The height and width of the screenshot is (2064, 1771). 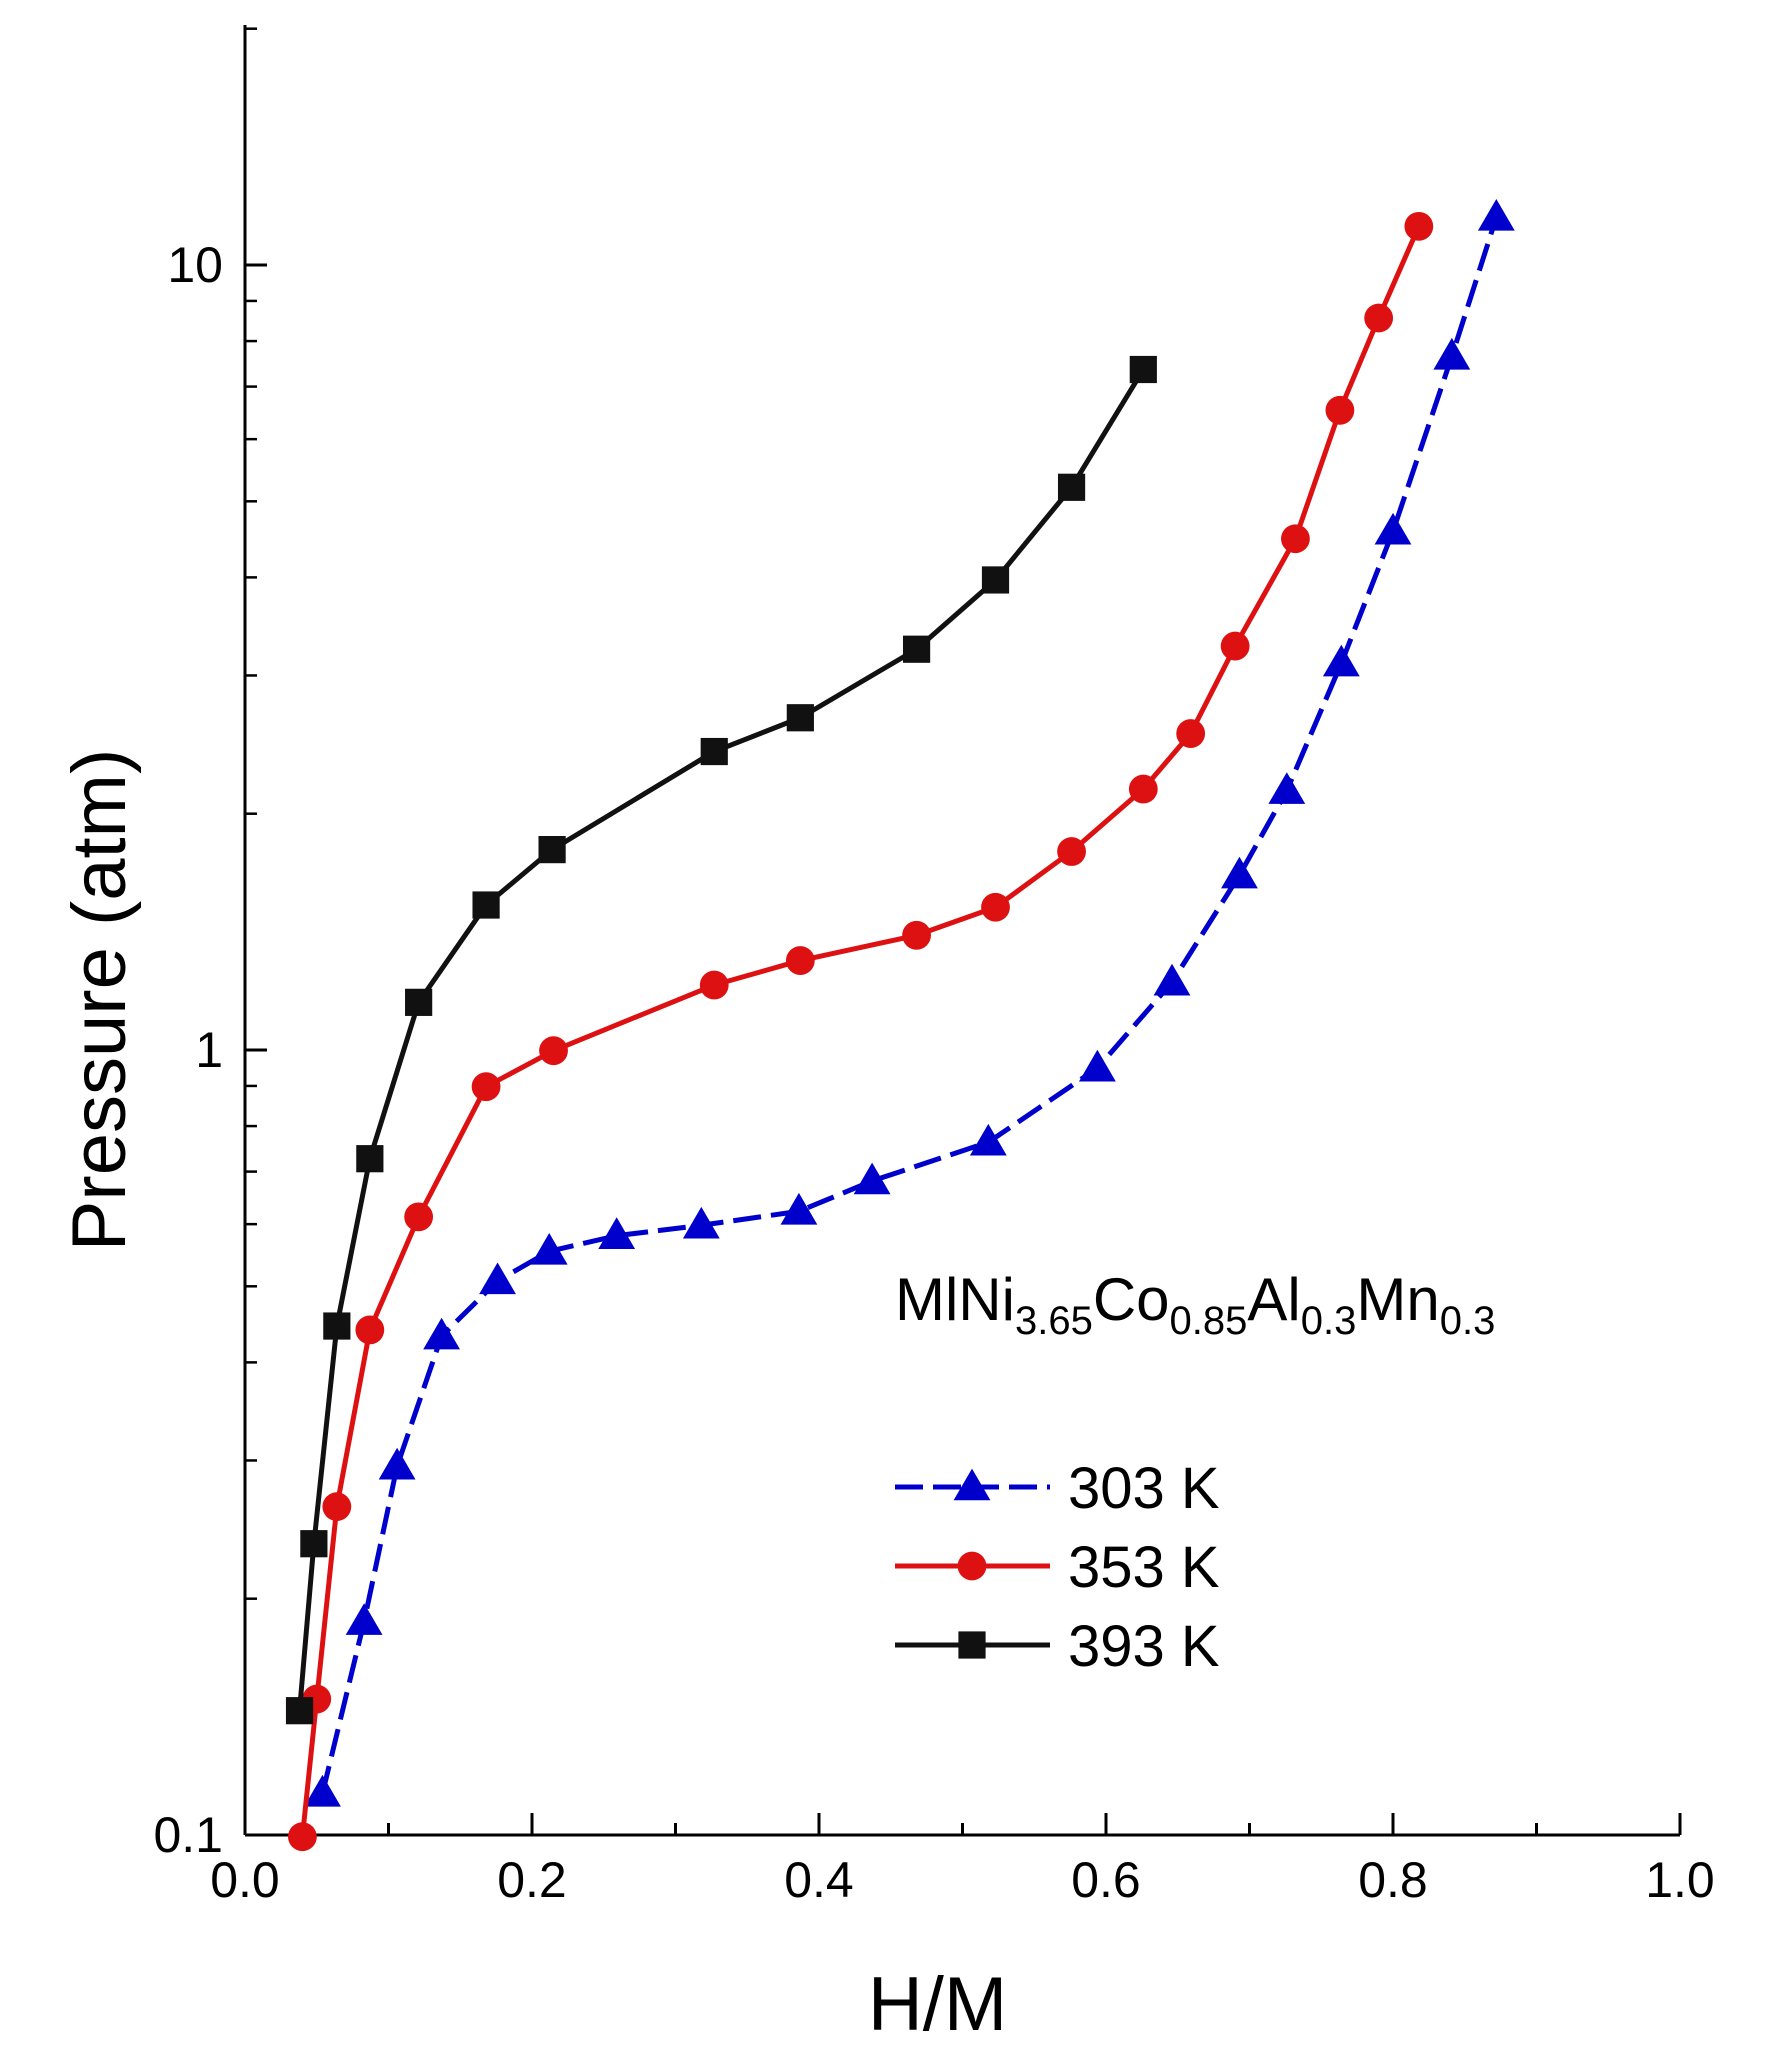 What do you see at coordinates (1144, 1646) in the screenshot?
I see `legend-label: 393 K` at bounding box center [1144, 1646].